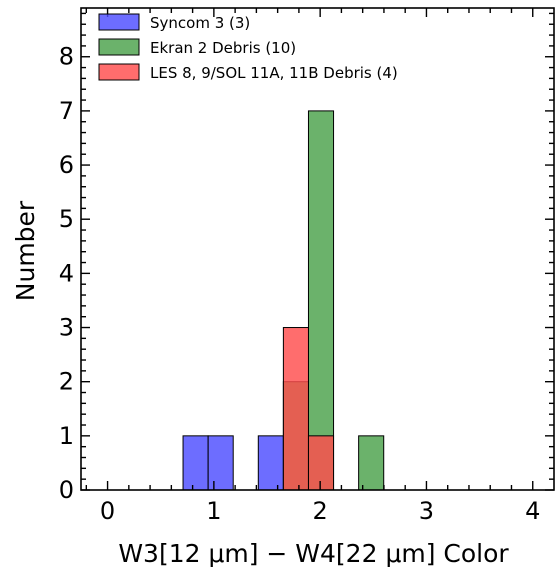  I want to click on y-tick-label: 5, so click(66, 219).